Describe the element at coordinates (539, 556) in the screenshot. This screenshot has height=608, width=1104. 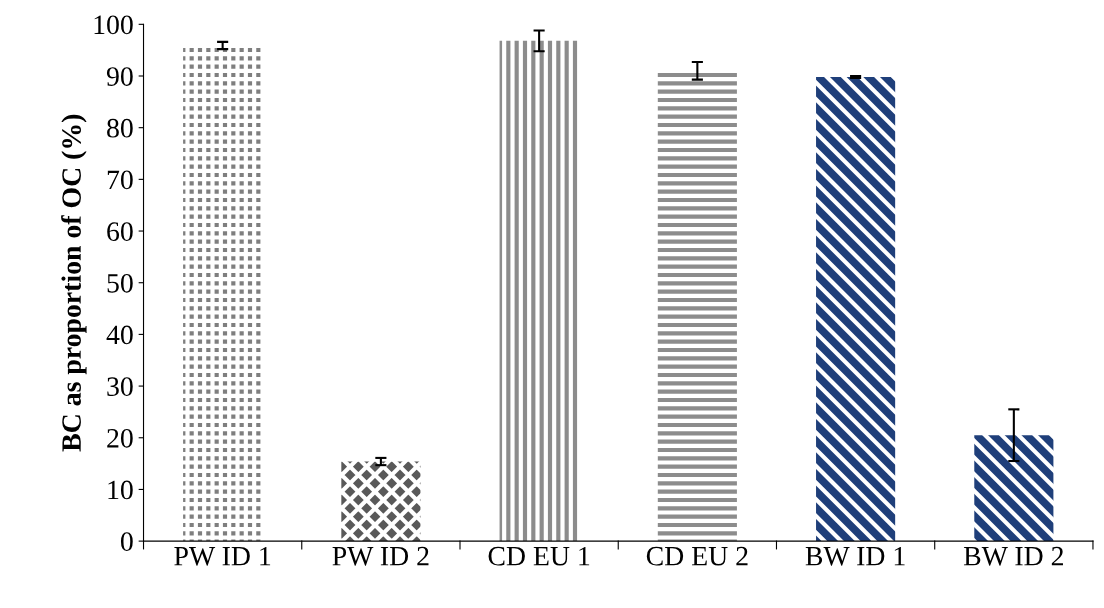
I see `x-tick-label: CD EU 1` at that location.